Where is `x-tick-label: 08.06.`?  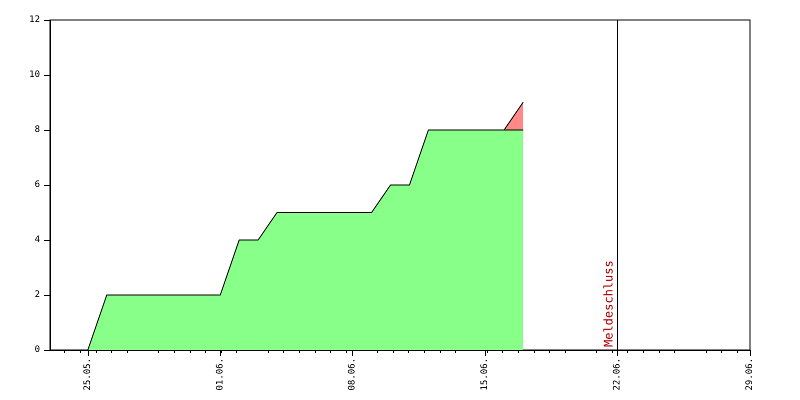 x-tick-label: 08.06. is located at coordinates (353, 374).